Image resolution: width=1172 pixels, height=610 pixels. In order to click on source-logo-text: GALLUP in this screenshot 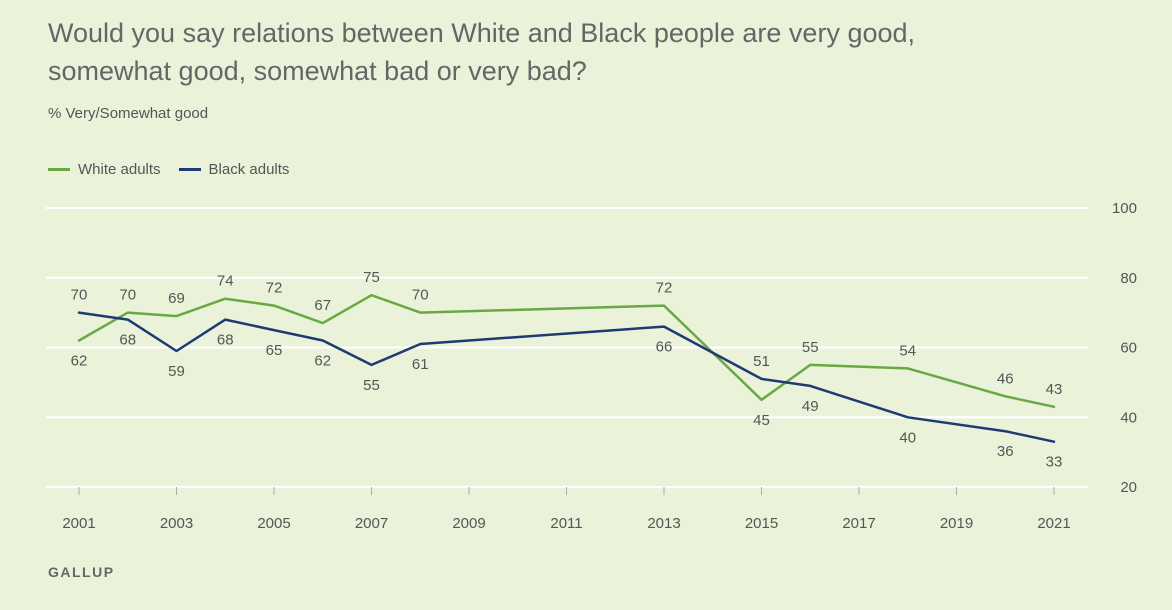, I will do `click(81, 572)`.